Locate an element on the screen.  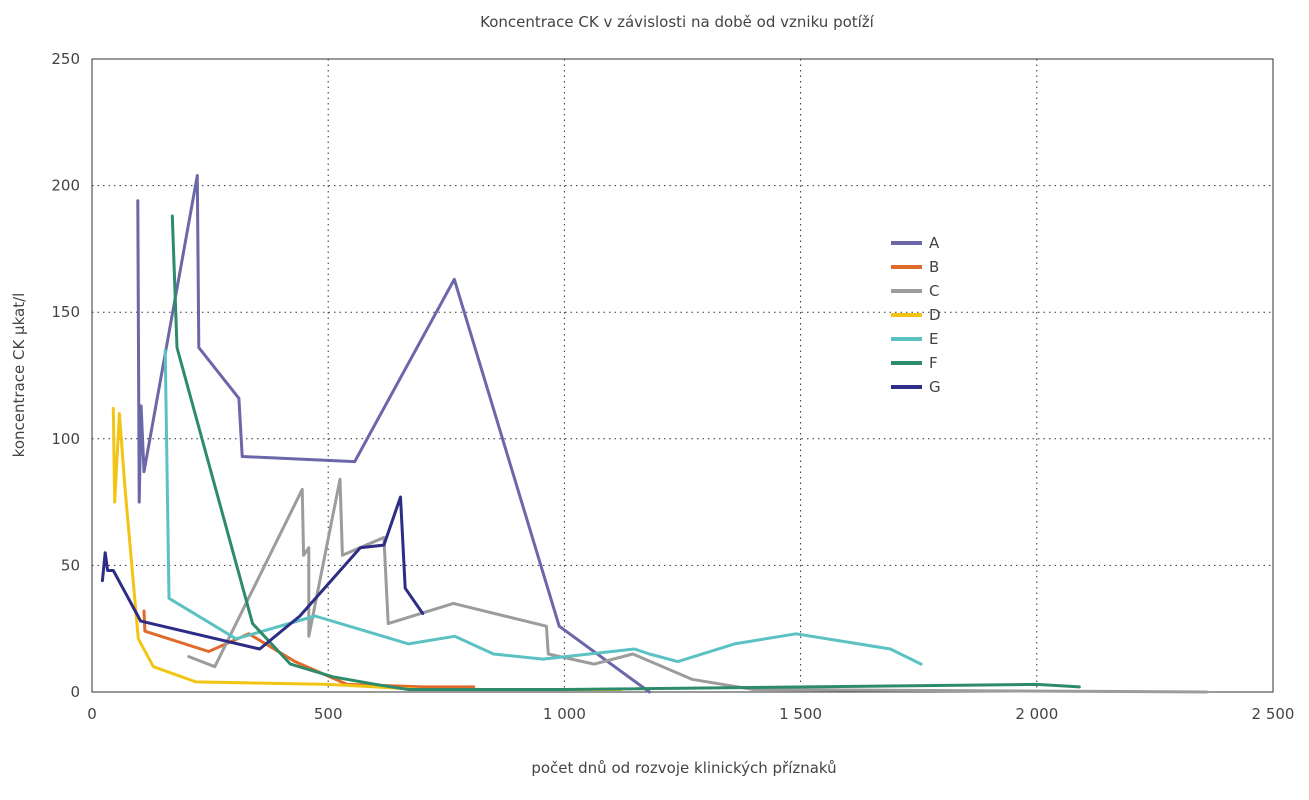
y-tick-label: 100 is located at coordinates (65, 439).